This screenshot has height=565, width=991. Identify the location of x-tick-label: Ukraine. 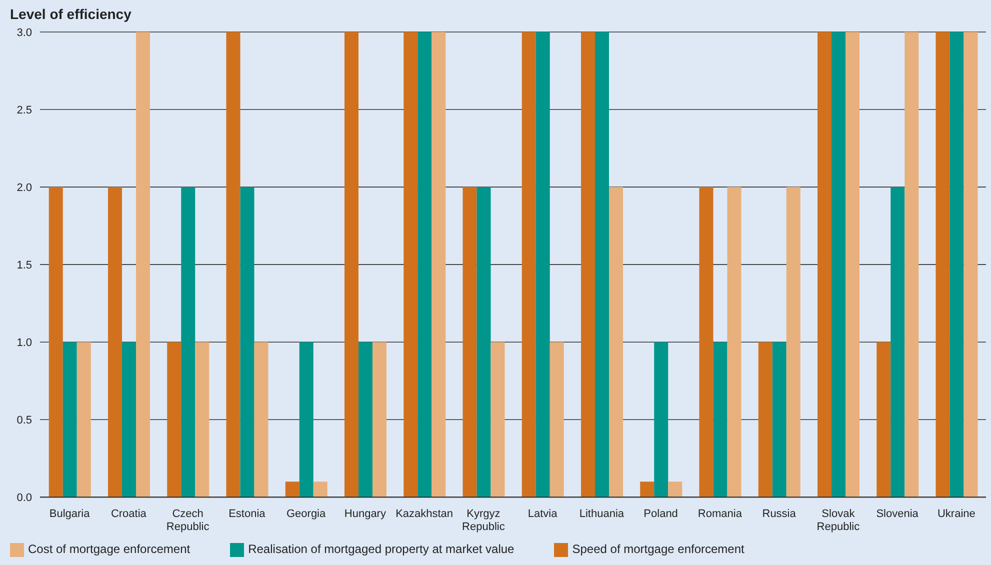
(956, 514).